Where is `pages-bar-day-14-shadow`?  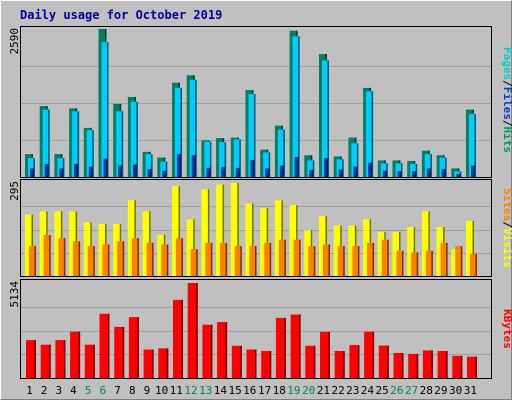 pages-bar-day-14-shadow is located at coordinates (224, 172).